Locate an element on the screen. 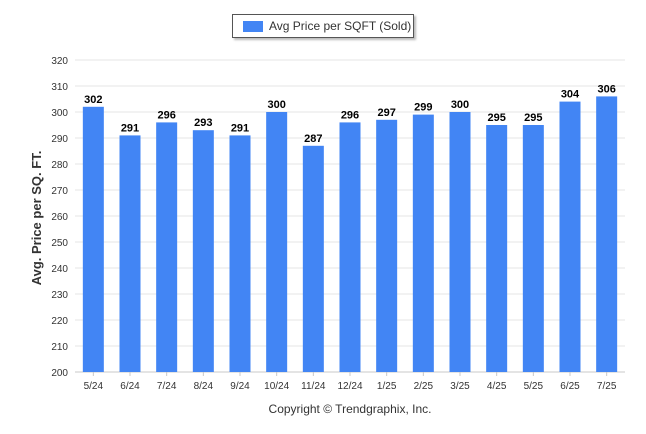  data-label: 299 is located at coordinates (423, 108).